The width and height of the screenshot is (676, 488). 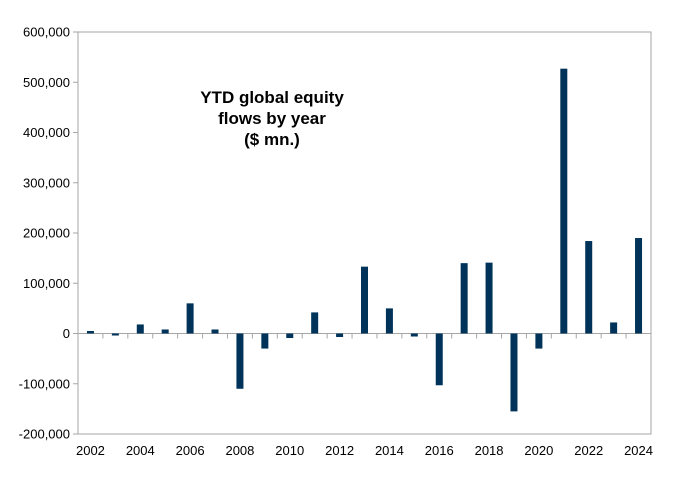 What do you see at coordinates (44, 434) in the screenshot?
I see `y-tick-label: -200,000` at bounding box center [44, 434].